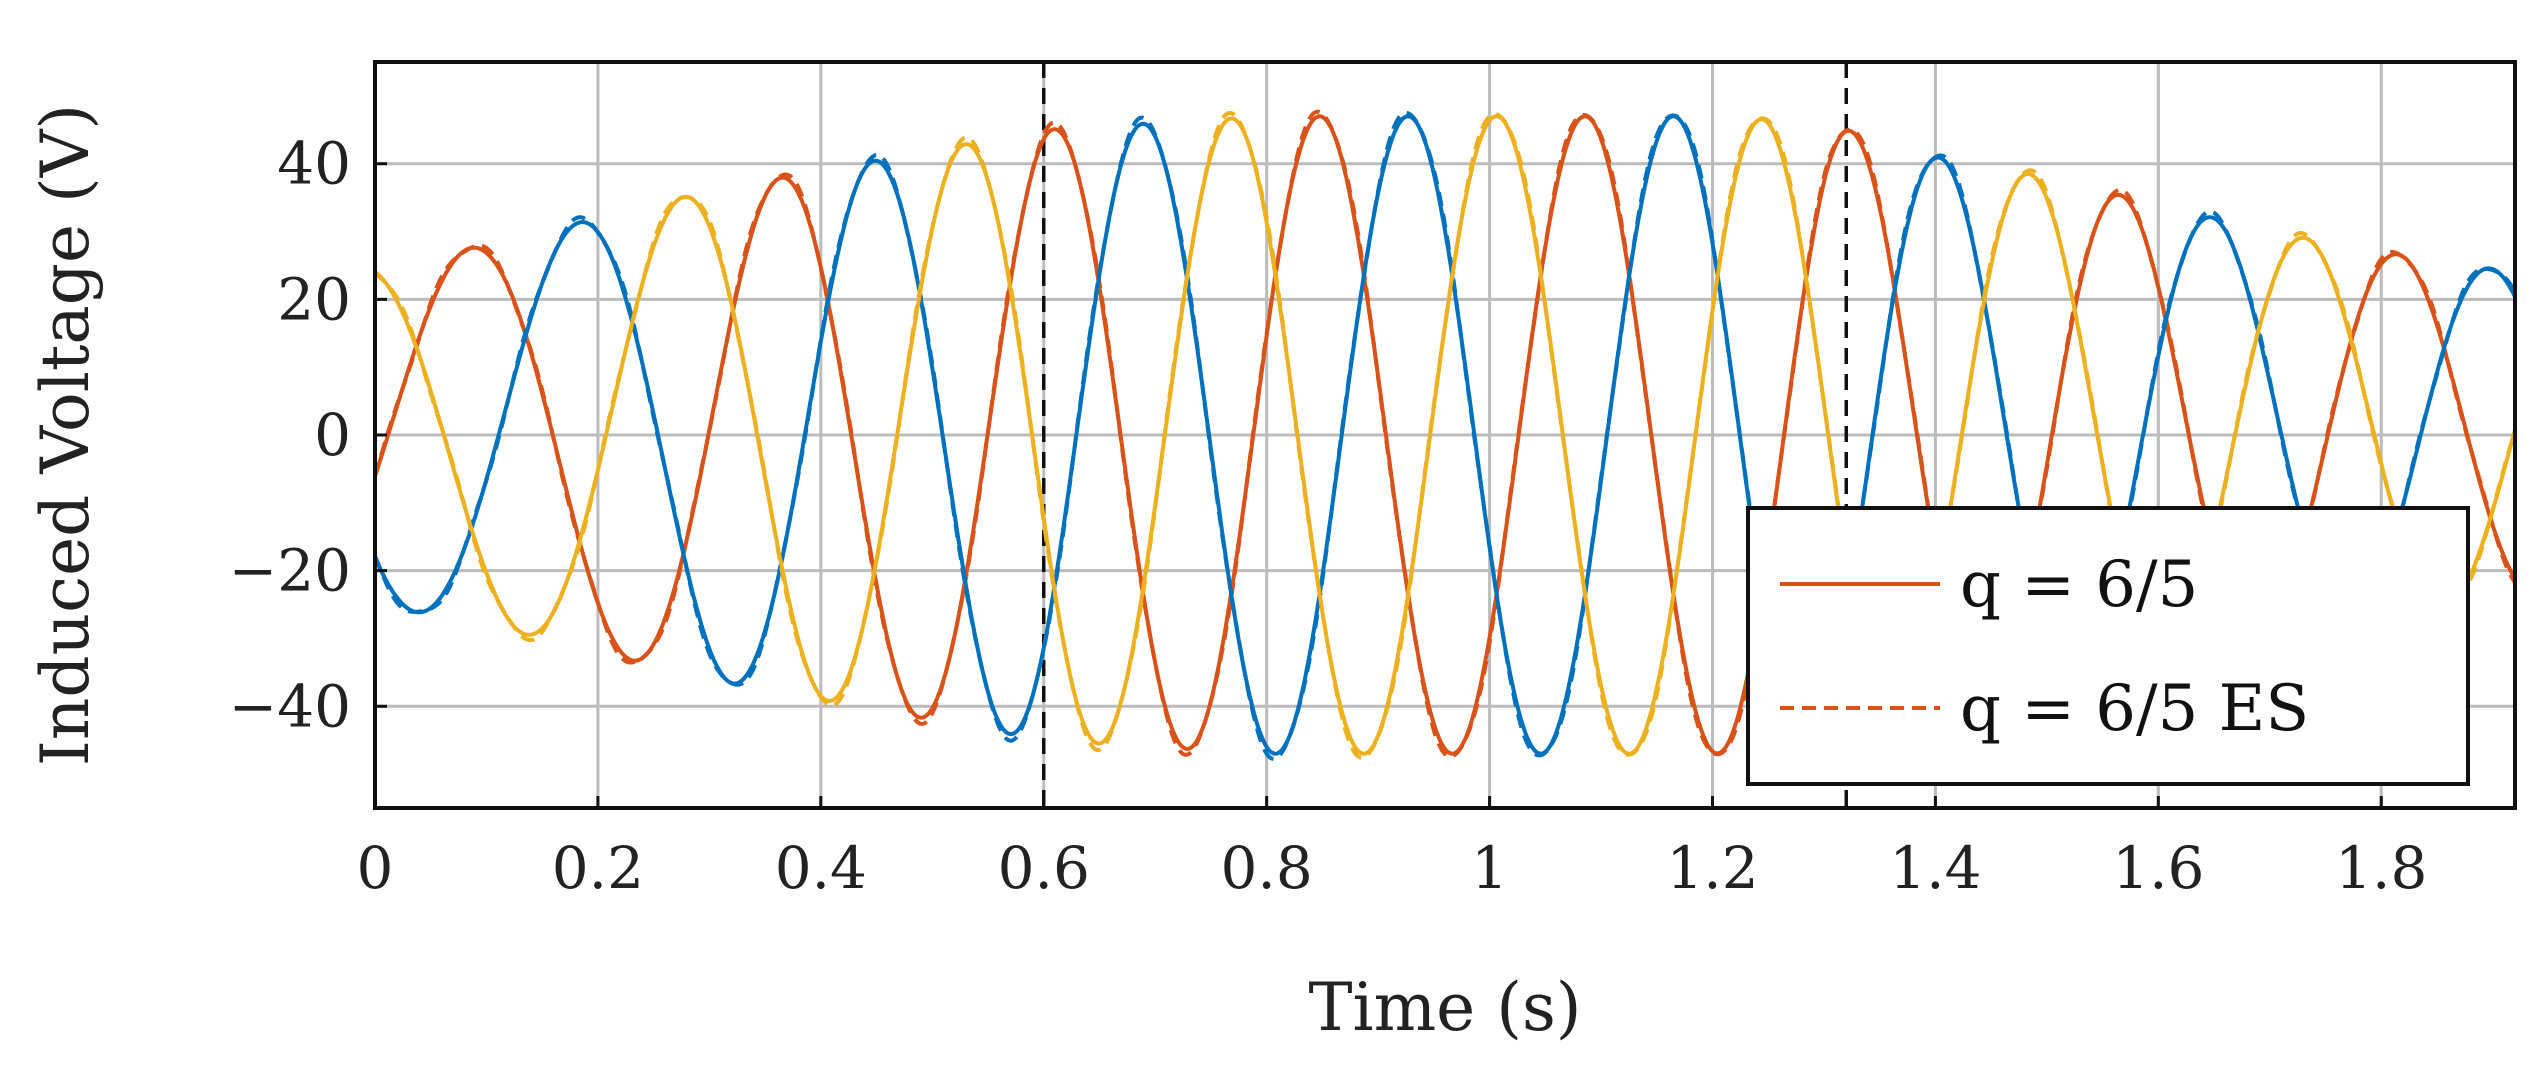 The image size is (2537, 1076). I want to click on x-tick-label: 1.8, so click(2381, 868).